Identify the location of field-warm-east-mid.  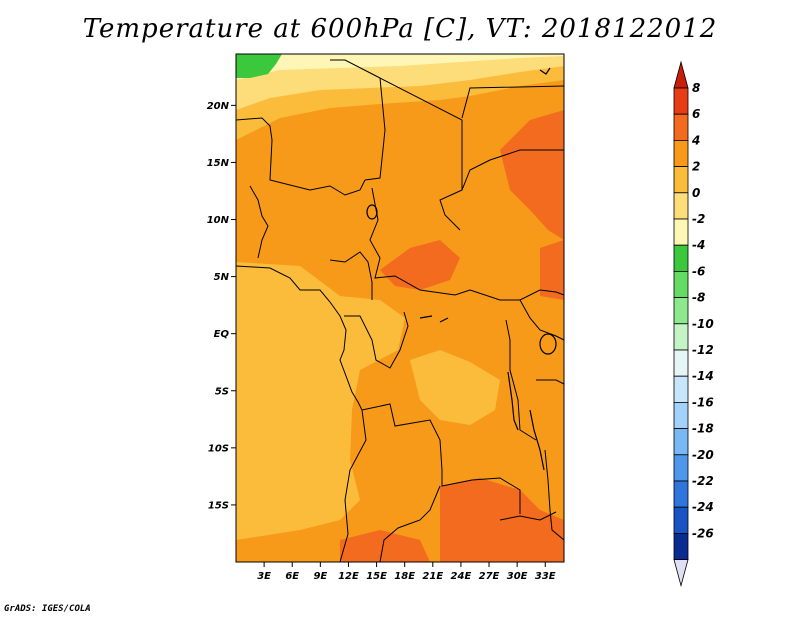
(552, 270).